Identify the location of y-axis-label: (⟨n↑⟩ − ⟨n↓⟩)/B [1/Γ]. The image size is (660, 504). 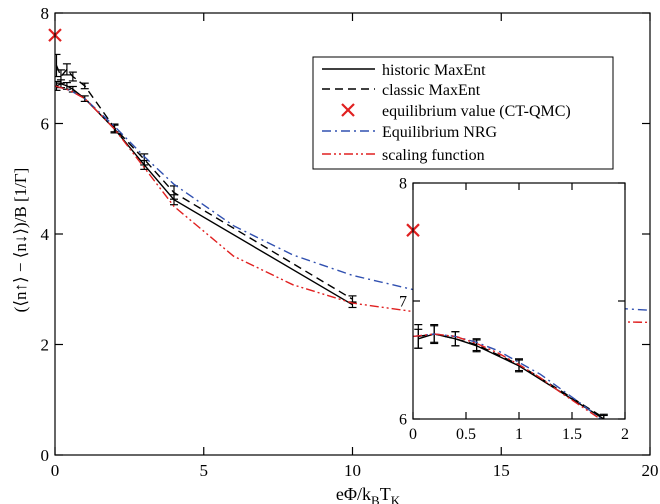
(20, 240).